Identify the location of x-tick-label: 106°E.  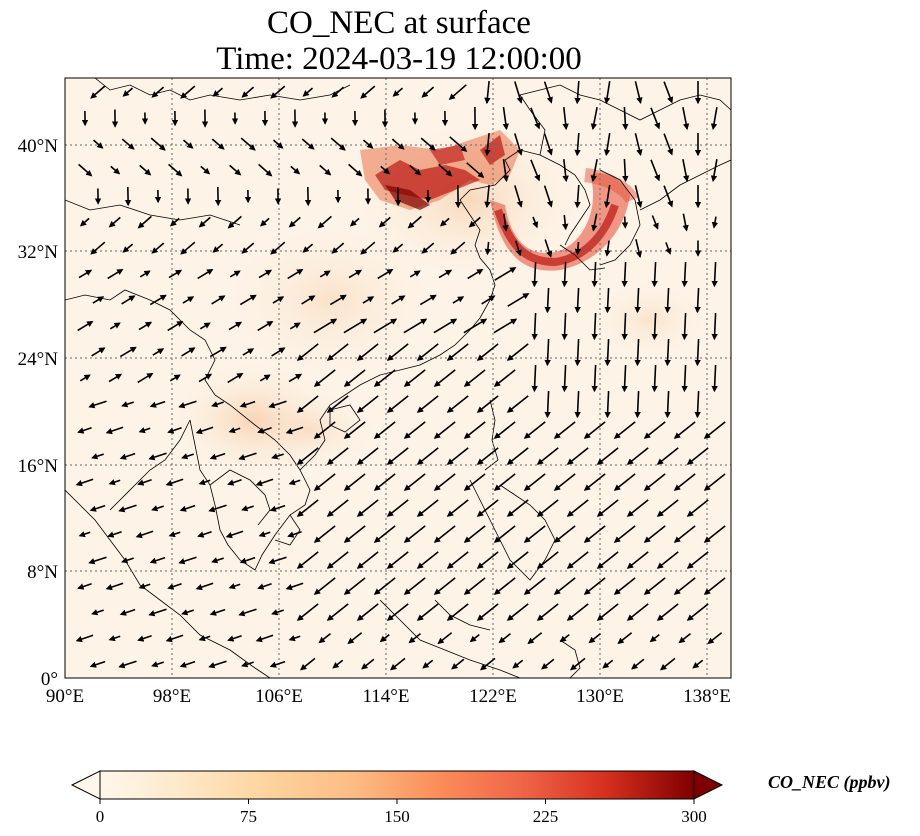
(279, 696).